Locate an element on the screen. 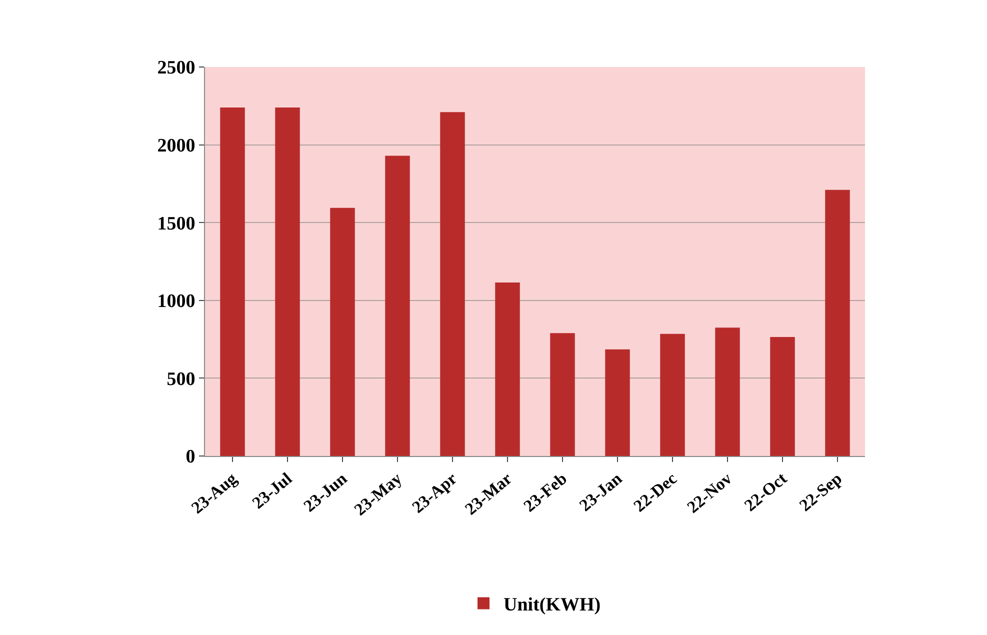  y-tick-label: 0 is located at coordinates (191, 457).